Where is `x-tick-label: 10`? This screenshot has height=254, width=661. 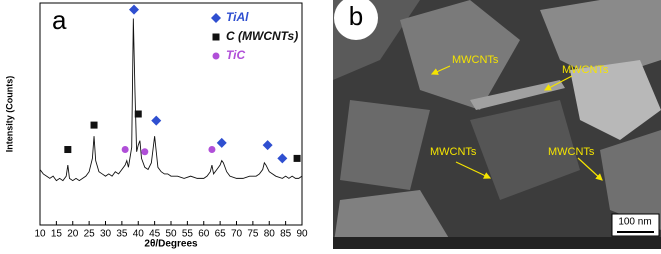 x-tick-label: 10 is located at coordinates (40, 234).